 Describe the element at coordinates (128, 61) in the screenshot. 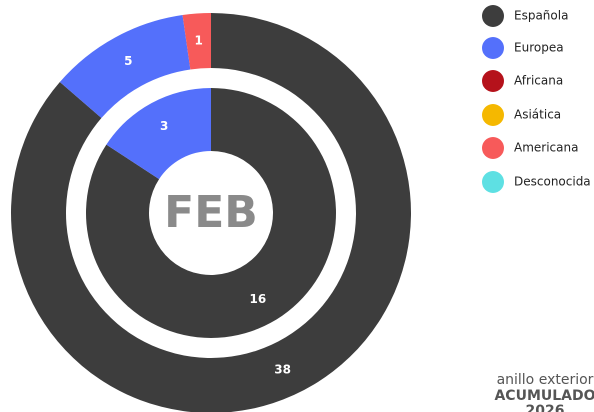

I see `data-label: 5` at that location.